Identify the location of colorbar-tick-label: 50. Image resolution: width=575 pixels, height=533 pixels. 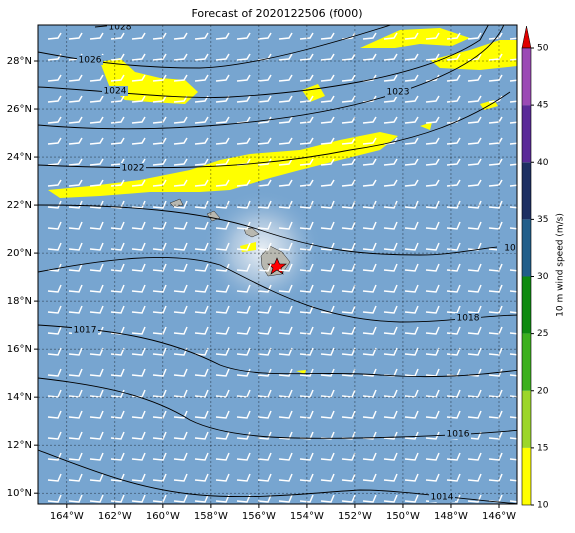
(543, 49).